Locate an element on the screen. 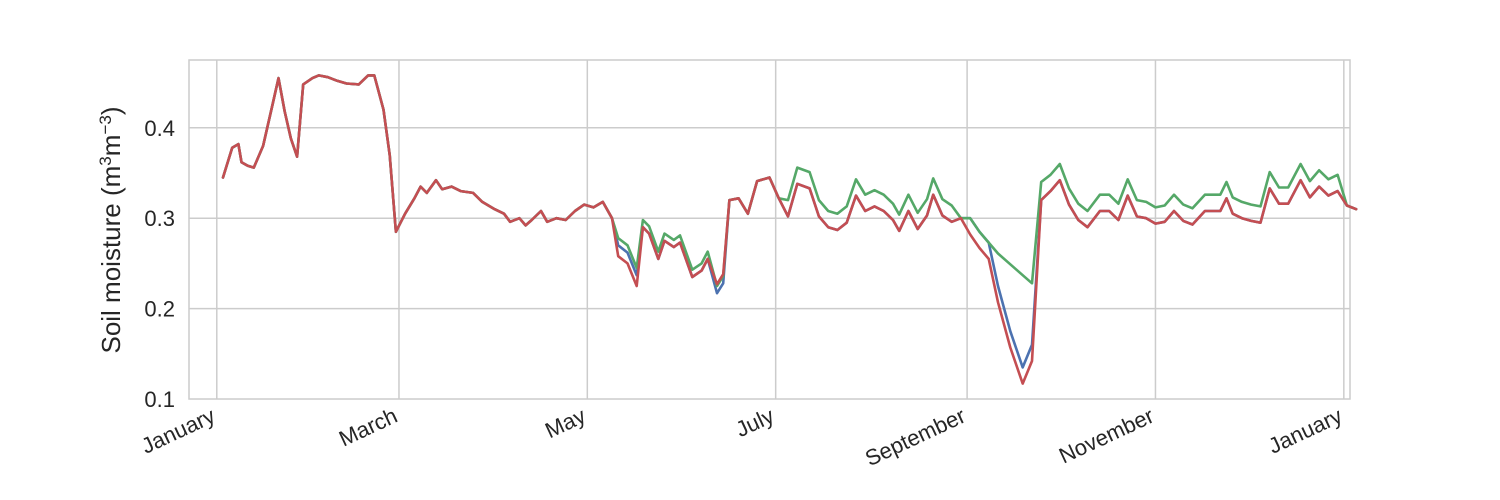 This screenshot has width=1500, height=500. y-axis-label-main: Soil moisture (m is located at coordinates (111, 260).